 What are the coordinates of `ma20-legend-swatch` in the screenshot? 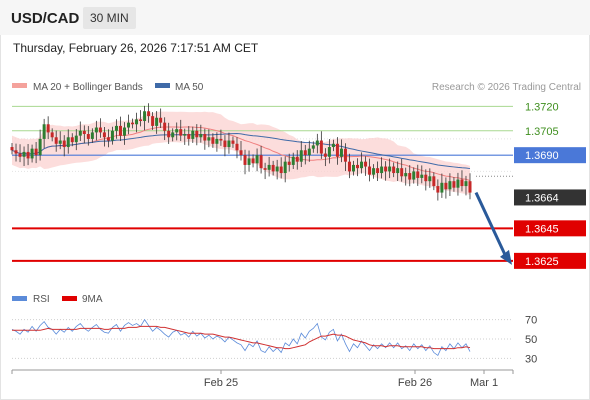 It's located at (19, 85).